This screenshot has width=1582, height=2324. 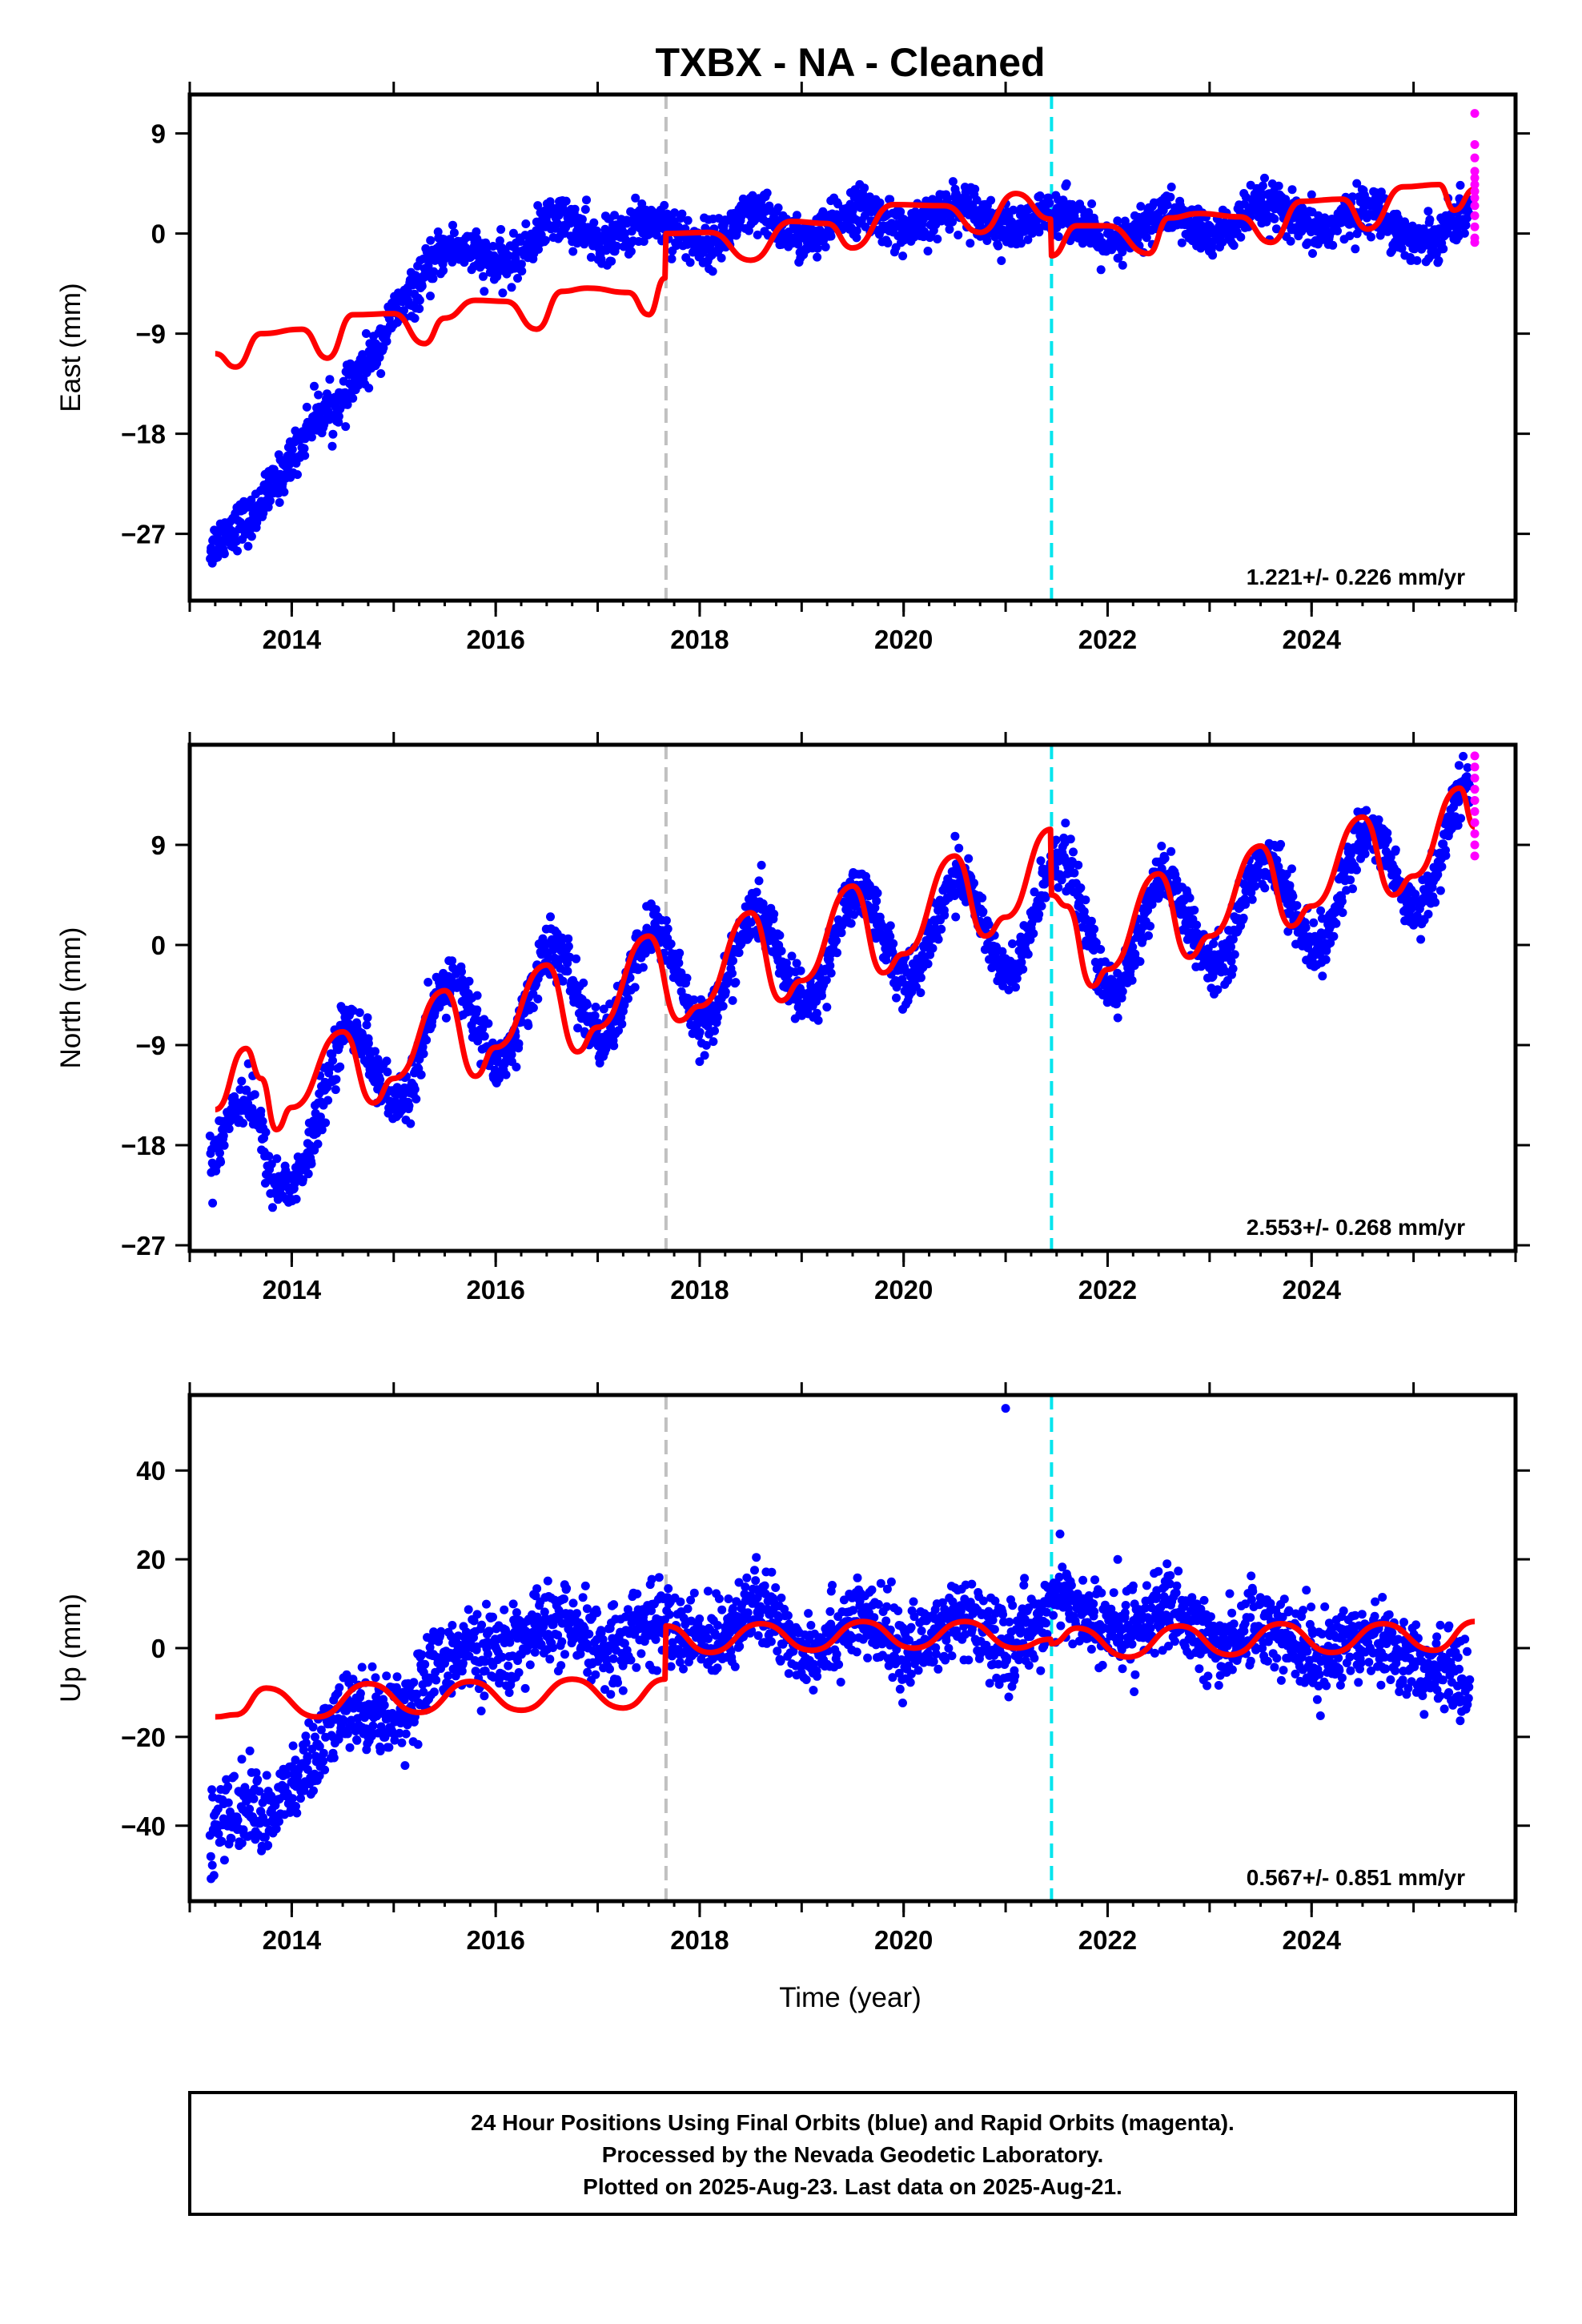 What do you see at coordinates (144, 434) in the screenshot?
I see `y-tick-label: −18` at bounding box center [144, 434].